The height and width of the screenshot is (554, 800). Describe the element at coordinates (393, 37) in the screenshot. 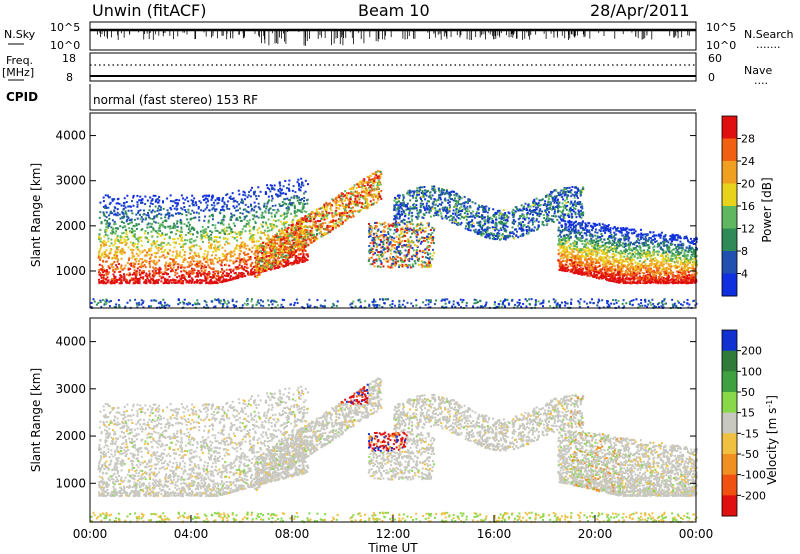

I see `nsky-trace` at that location.